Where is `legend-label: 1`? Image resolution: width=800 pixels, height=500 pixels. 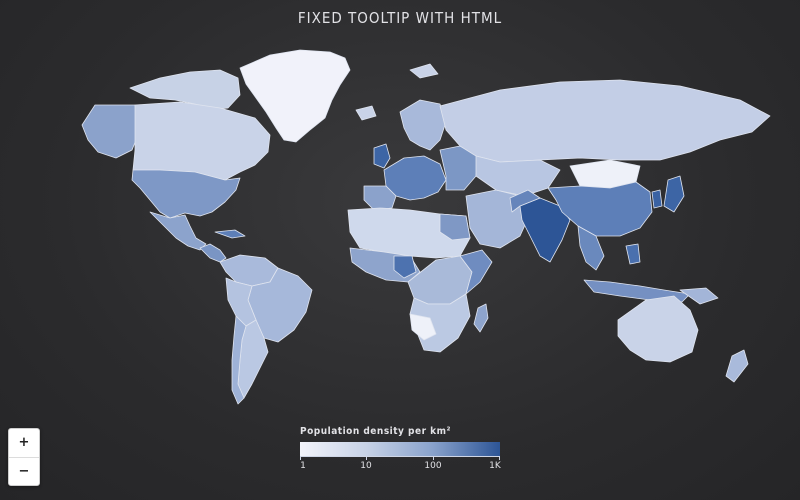
legend-label: 1 is located at coordinates (303, 466).